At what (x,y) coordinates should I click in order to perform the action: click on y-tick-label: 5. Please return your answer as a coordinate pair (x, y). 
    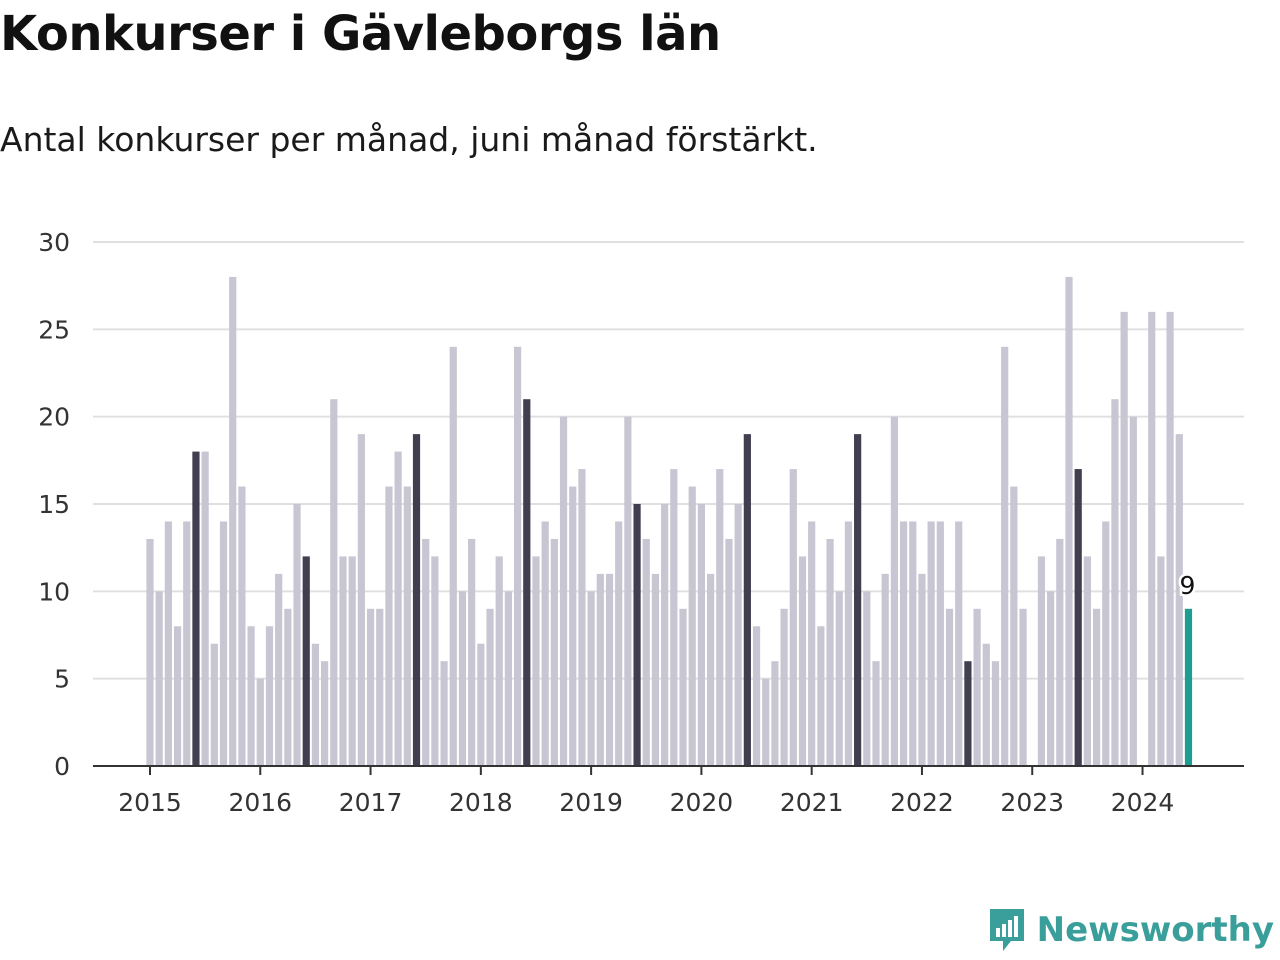
    Looking at the image, I should click on (62, 679).